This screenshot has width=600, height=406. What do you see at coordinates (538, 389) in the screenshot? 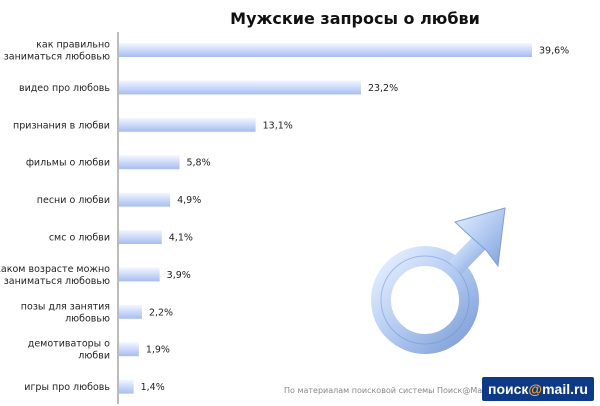
I see `mail-ru-logo: поиск@mail.ru` at bounding box center [538, 389].